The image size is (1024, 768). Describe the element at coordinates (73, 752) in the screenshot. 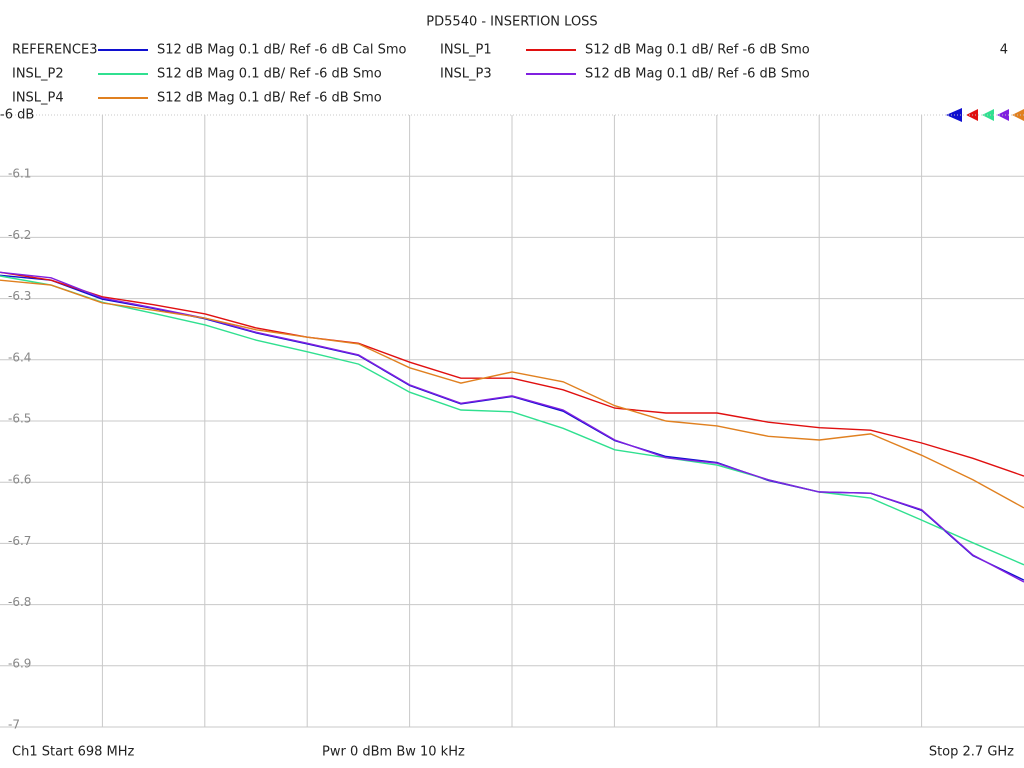

I see `footer-start: Ch1 Start 698 MHz` at that location.